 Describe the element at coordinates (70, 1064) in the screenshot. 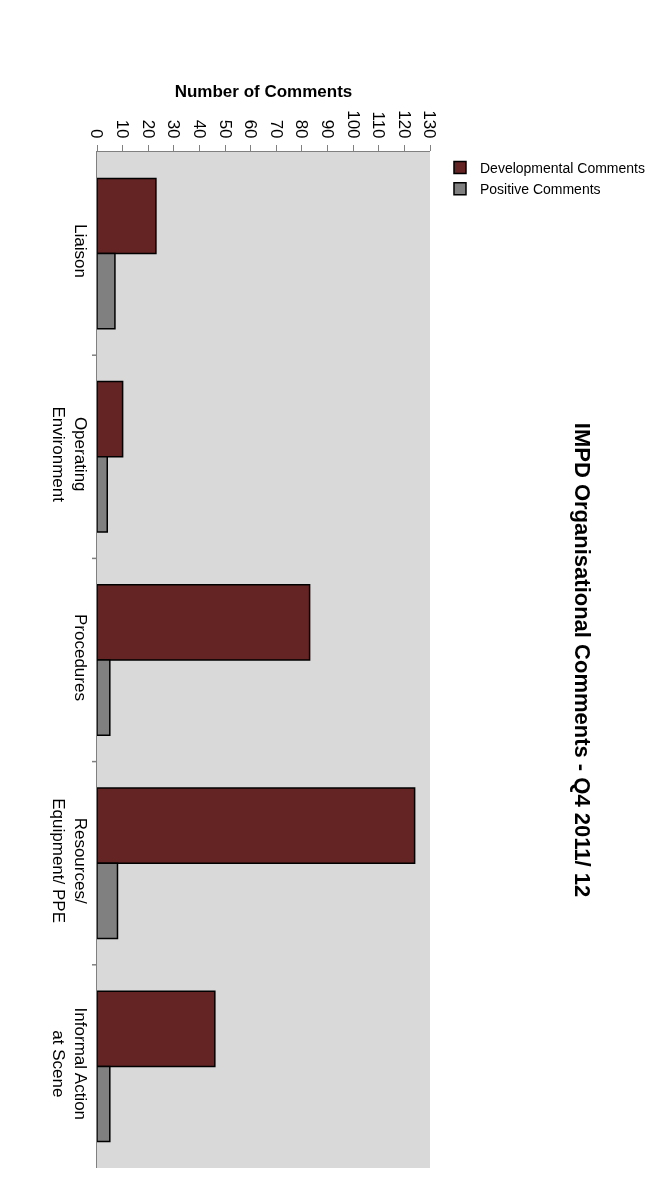

I see `y-tick-label: Informal Action at Scene` at that location.